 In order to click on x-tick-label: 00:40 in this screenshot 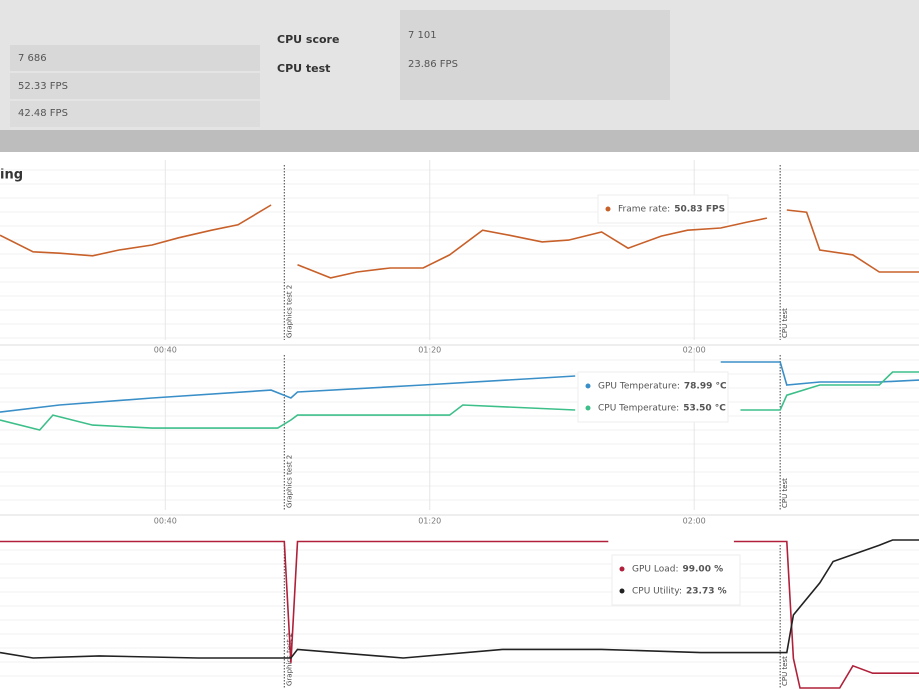, I will do `click(165, 521)`.